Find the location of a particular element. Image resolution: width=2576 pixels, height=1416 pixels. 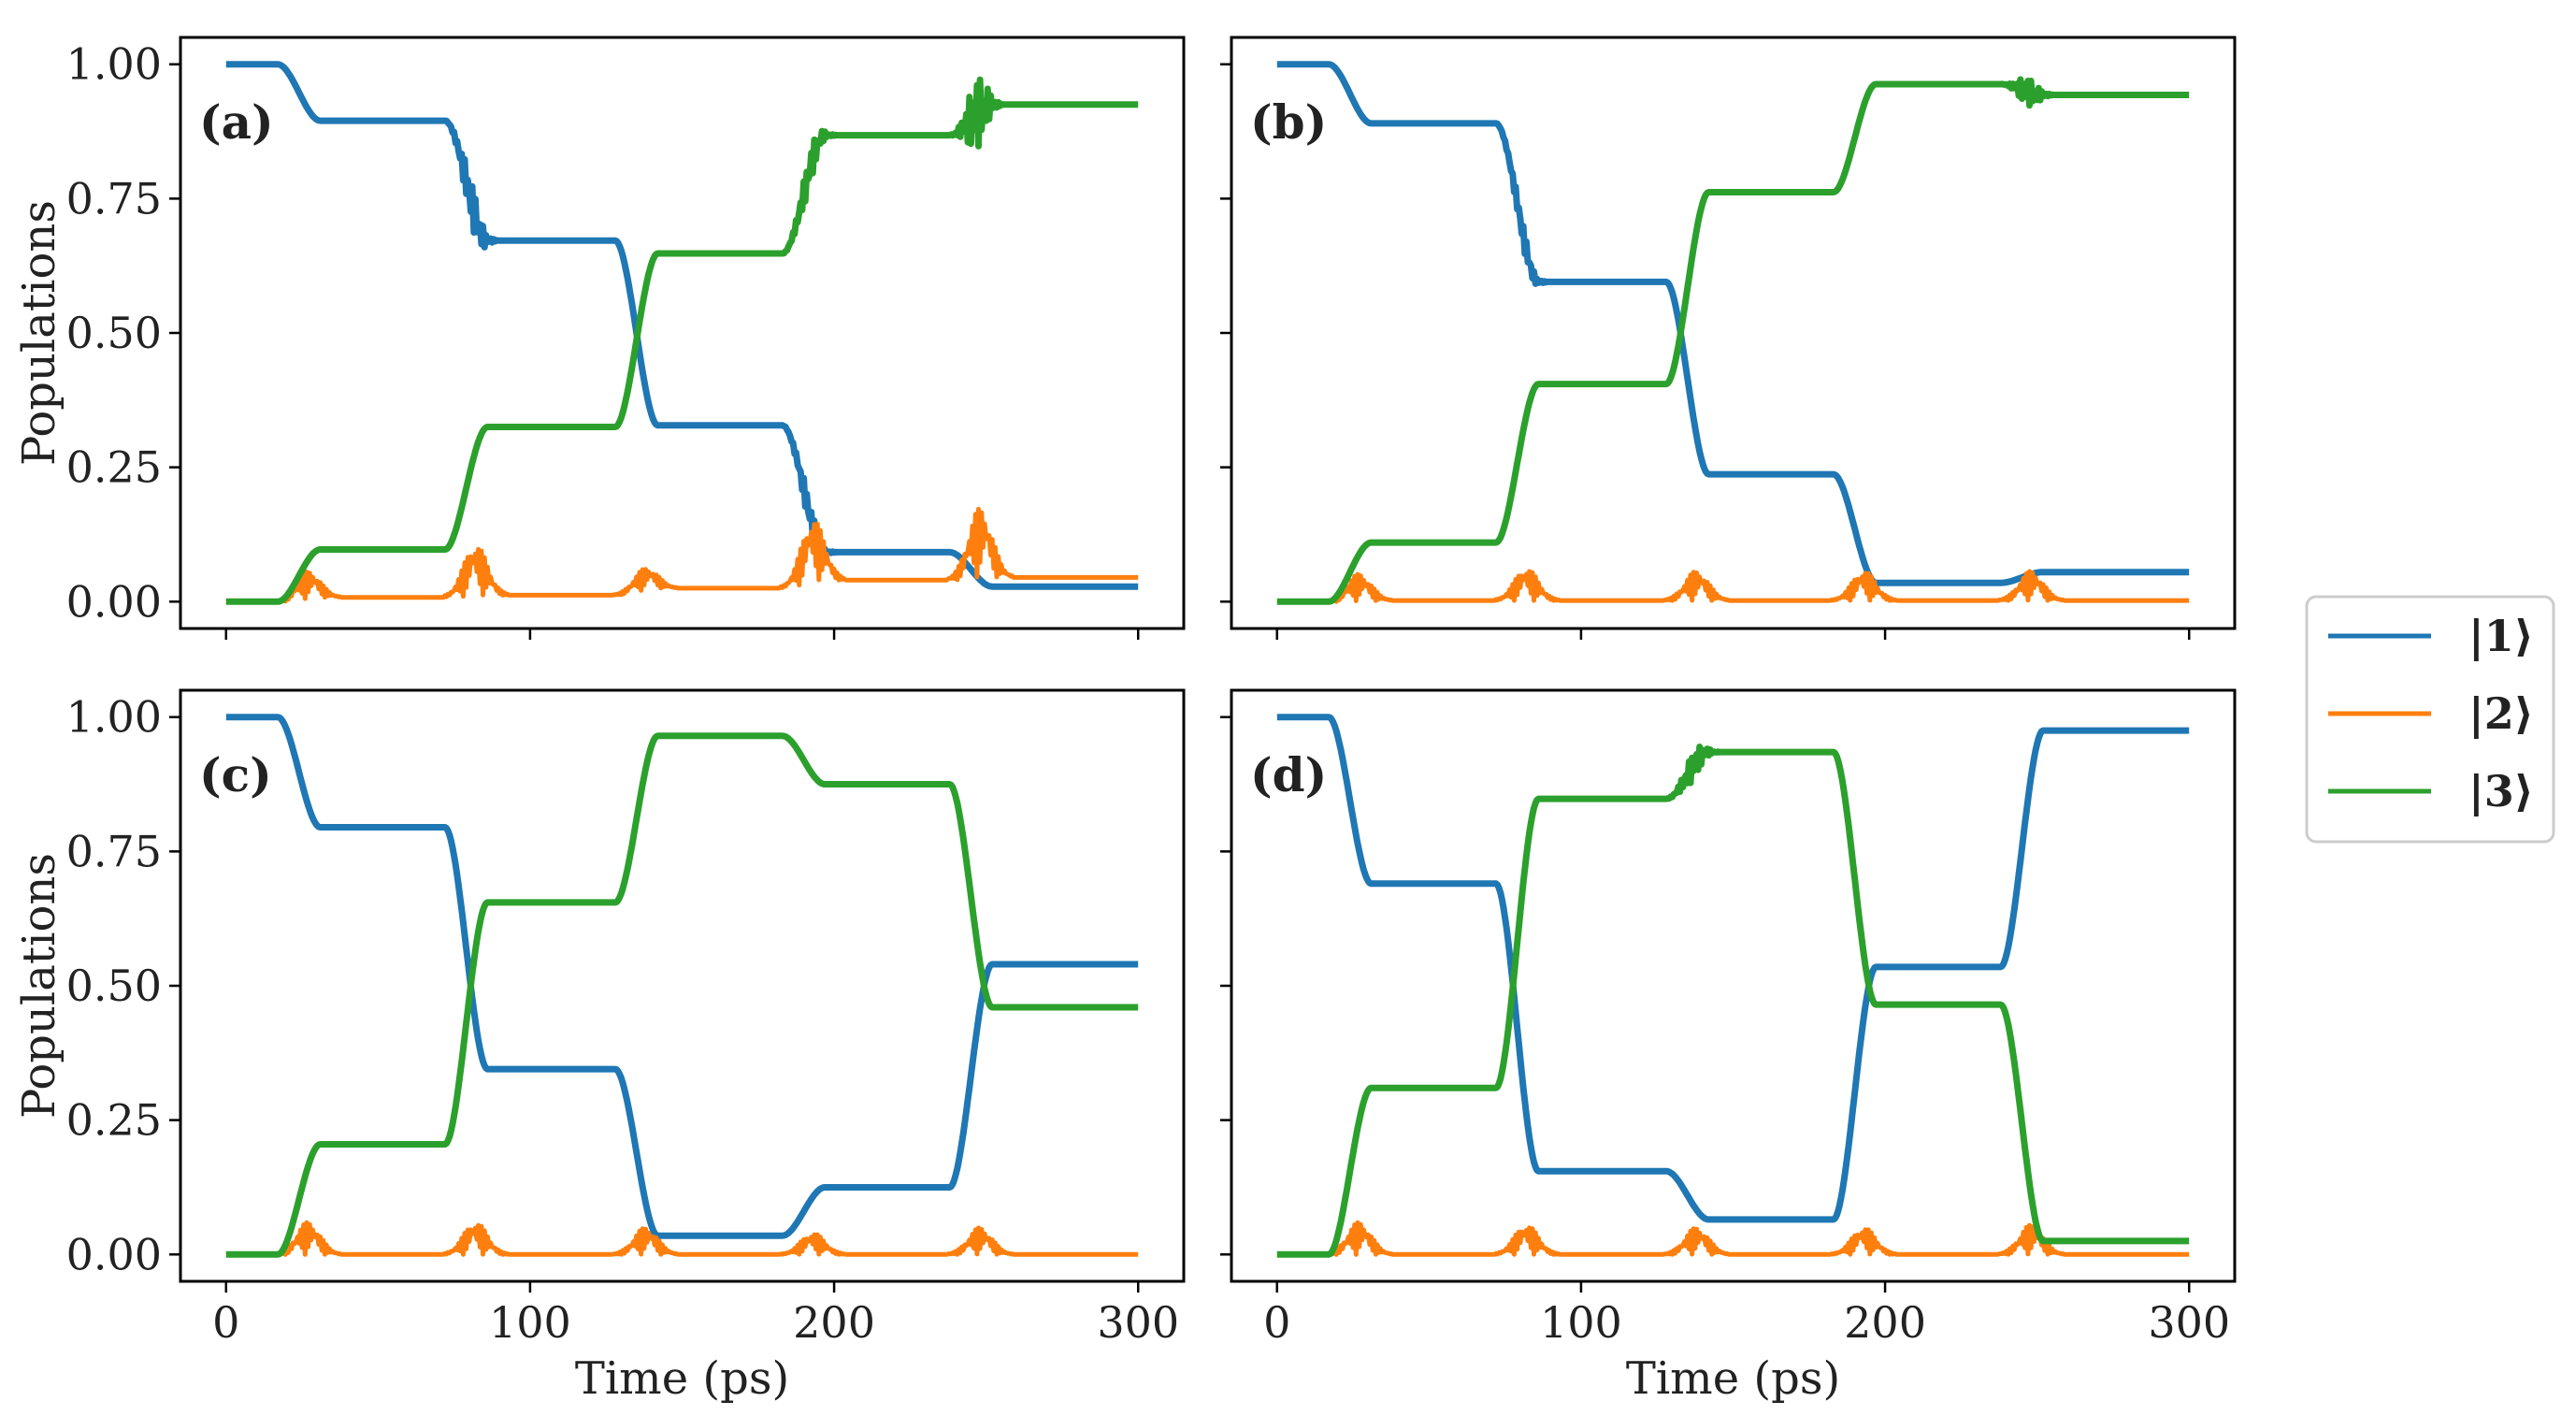

legend-label-1: |1⟩ is located at coordinates (2501, 636).